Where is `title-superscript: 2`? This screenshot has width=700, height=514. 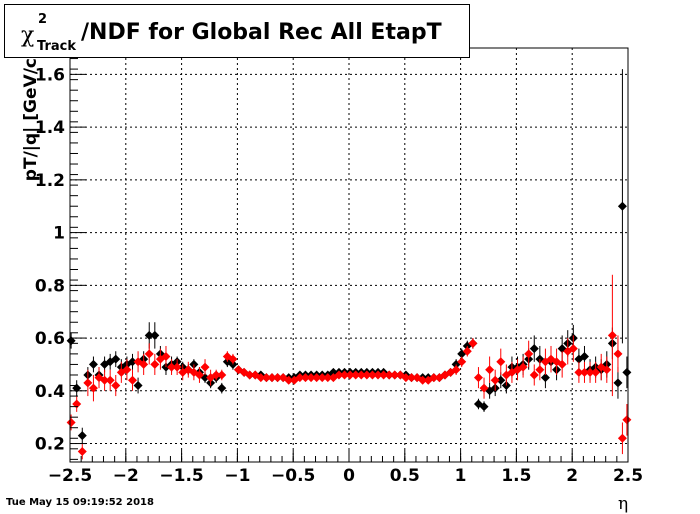
title-superscript: 2 is located at coordinates (43, 19).